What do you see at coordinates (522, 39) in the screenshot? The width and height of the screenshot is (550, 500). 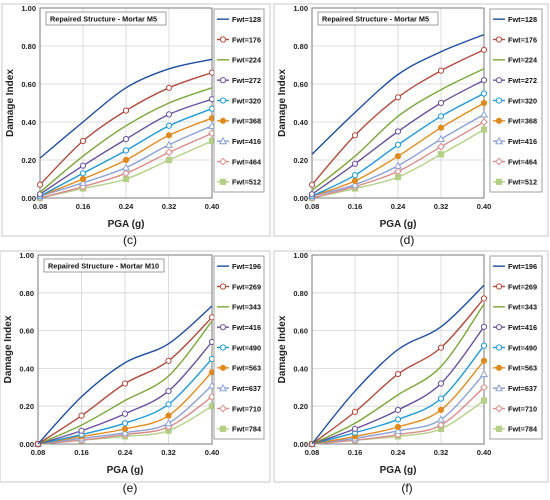 I see `legend-label: Fwt=176` at bounding box center [522, 39].